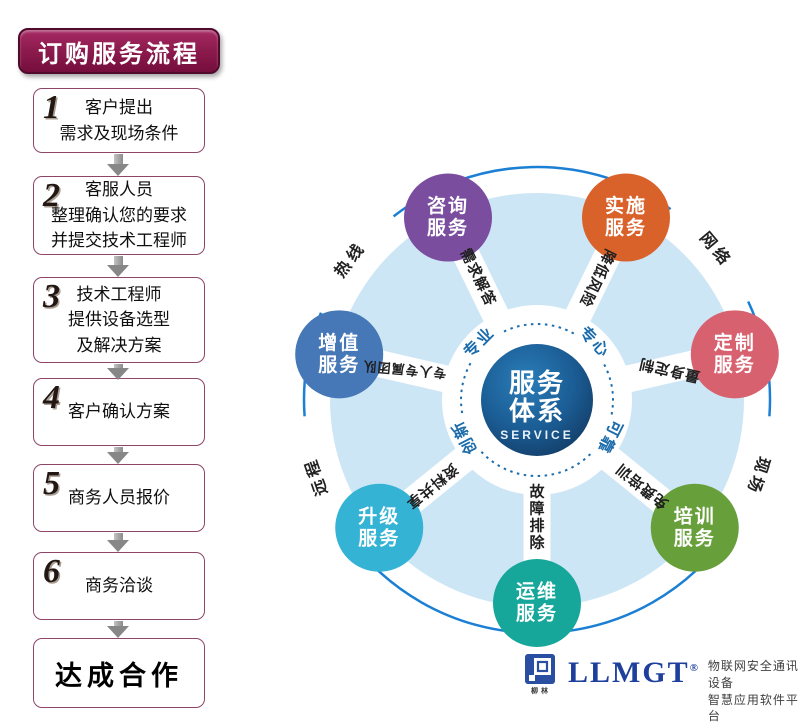 The image size is (800, 728). I want to click on logo-brand: LLMGT®, so click(633, 672).